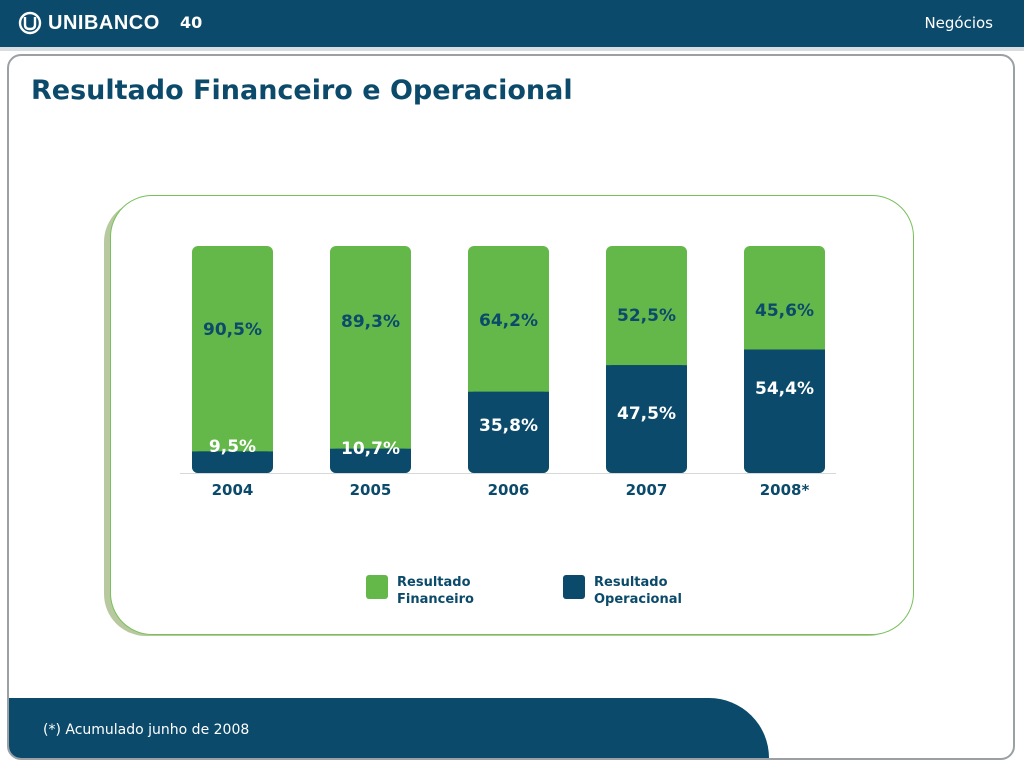  What do you see at coordinates (646, 316) in the screenshot?
I see `data-label-financeiro-2007: 52,5%` at bounding box center [646, 316].